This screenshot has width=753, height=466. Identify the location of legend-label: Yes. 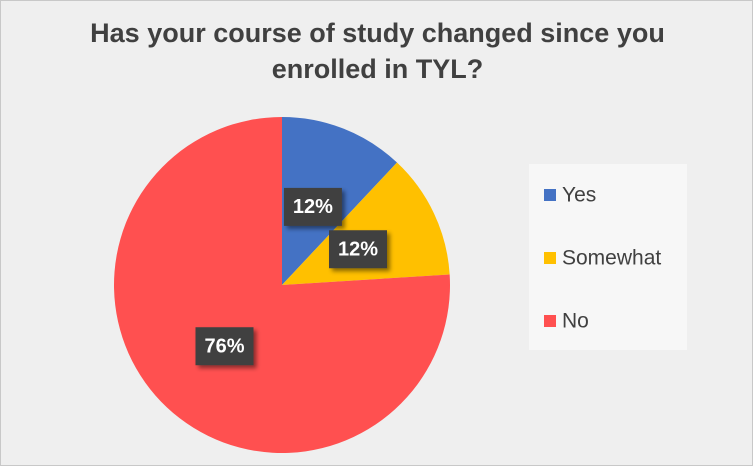
(579, 195).